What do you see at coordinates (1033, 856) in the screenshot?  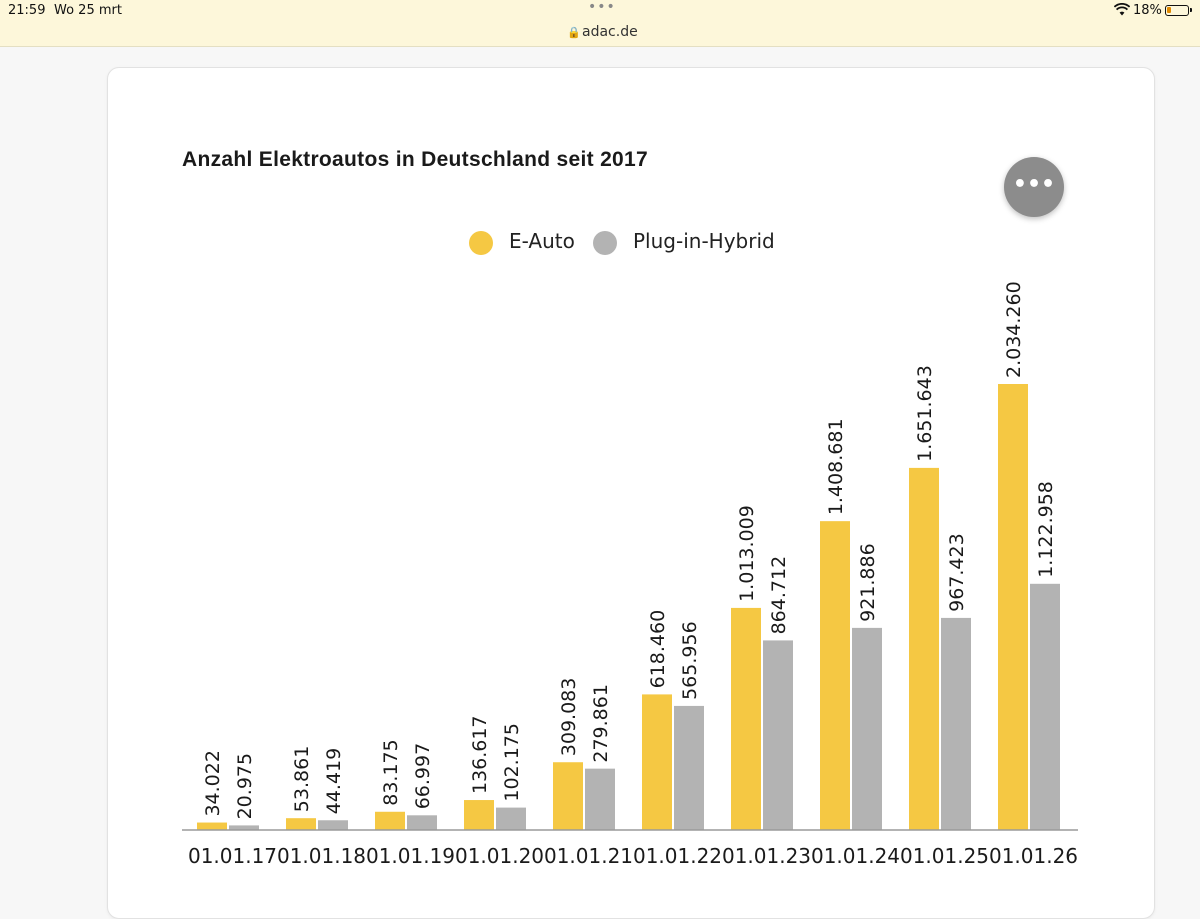 I see `x-tick-label: 01.01.26` at bounding box center [1033, 856].